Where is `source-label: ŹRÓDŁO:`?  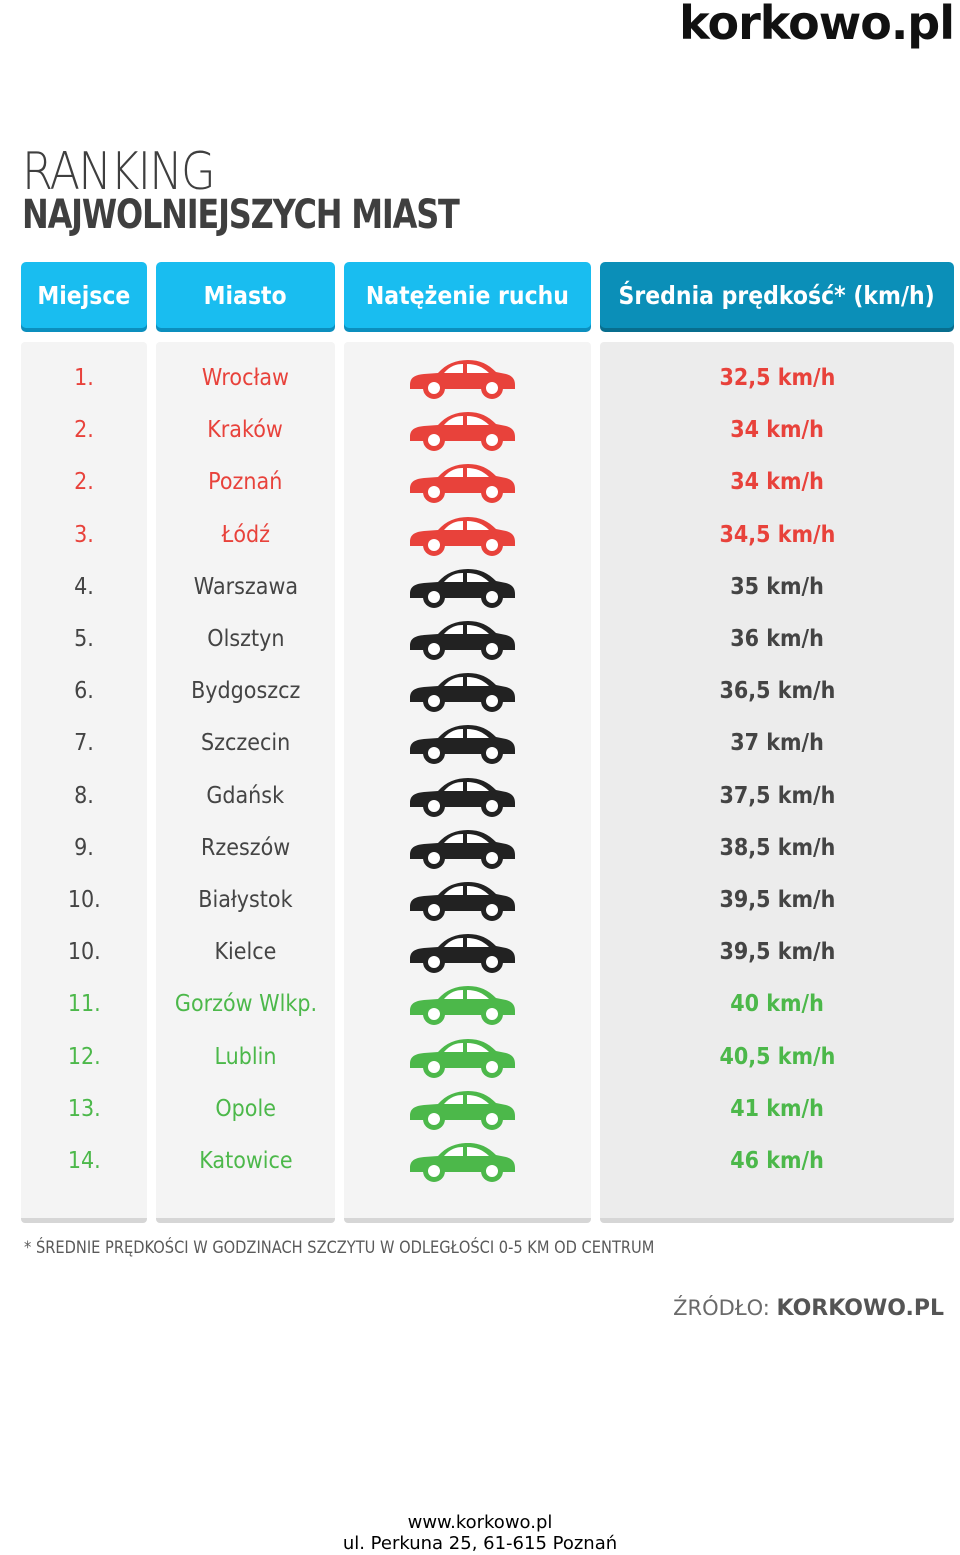
source-label: ŹRÓDŁO: is located at coordinates (721, 1308).